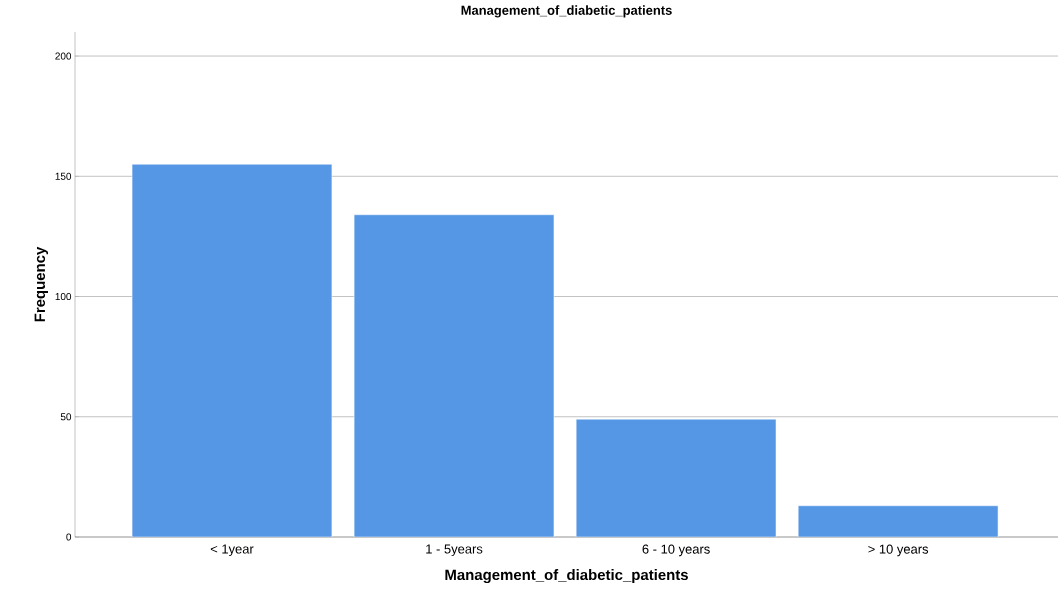 The height and width of the screenshot is (611, 1061). Describe the element at coordinates (232, 550) in the screenshot. I see `x-tick-label: < 1year` at that location.